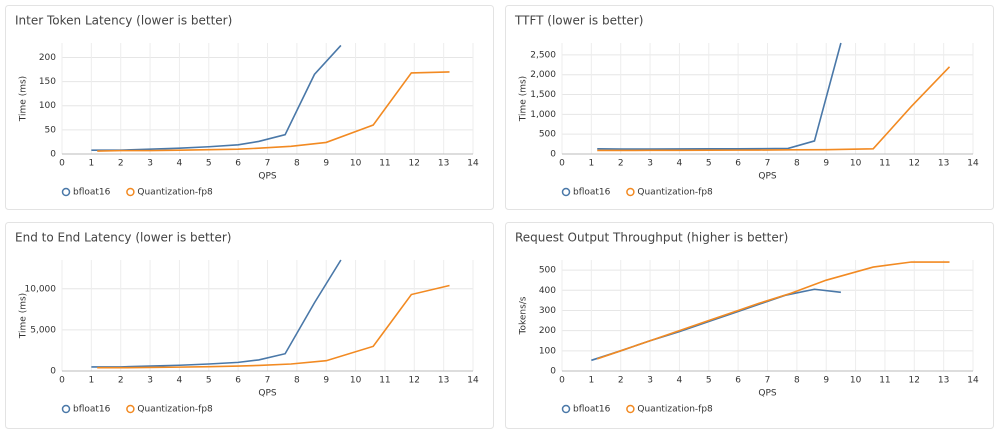 Image resolution: width=999 pixels, height=434 pixels. I want to click on chart-title: TTFT (lower is better), so click(578, 21).